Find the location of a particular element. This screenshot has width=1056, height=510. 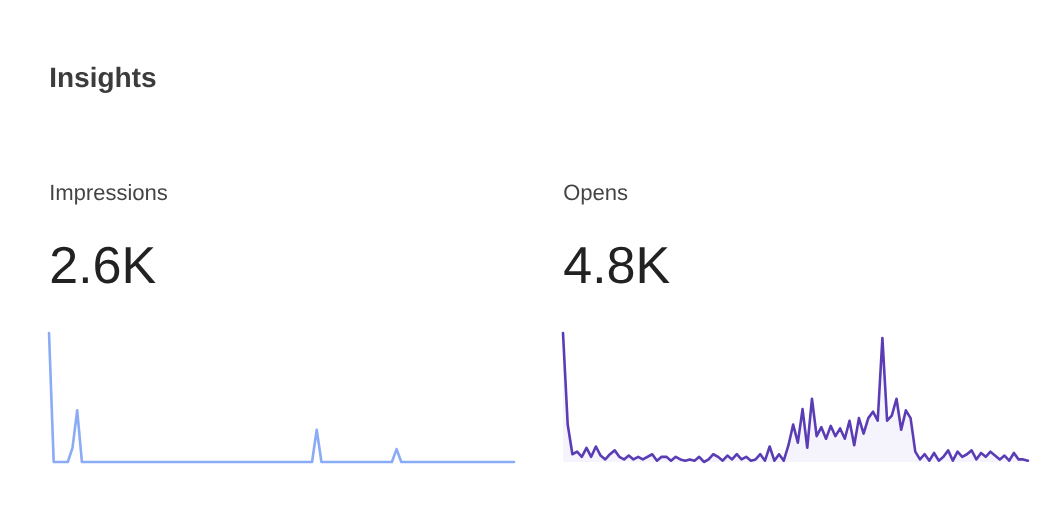

chart-title: Opens is located at coordinates (596, 194).